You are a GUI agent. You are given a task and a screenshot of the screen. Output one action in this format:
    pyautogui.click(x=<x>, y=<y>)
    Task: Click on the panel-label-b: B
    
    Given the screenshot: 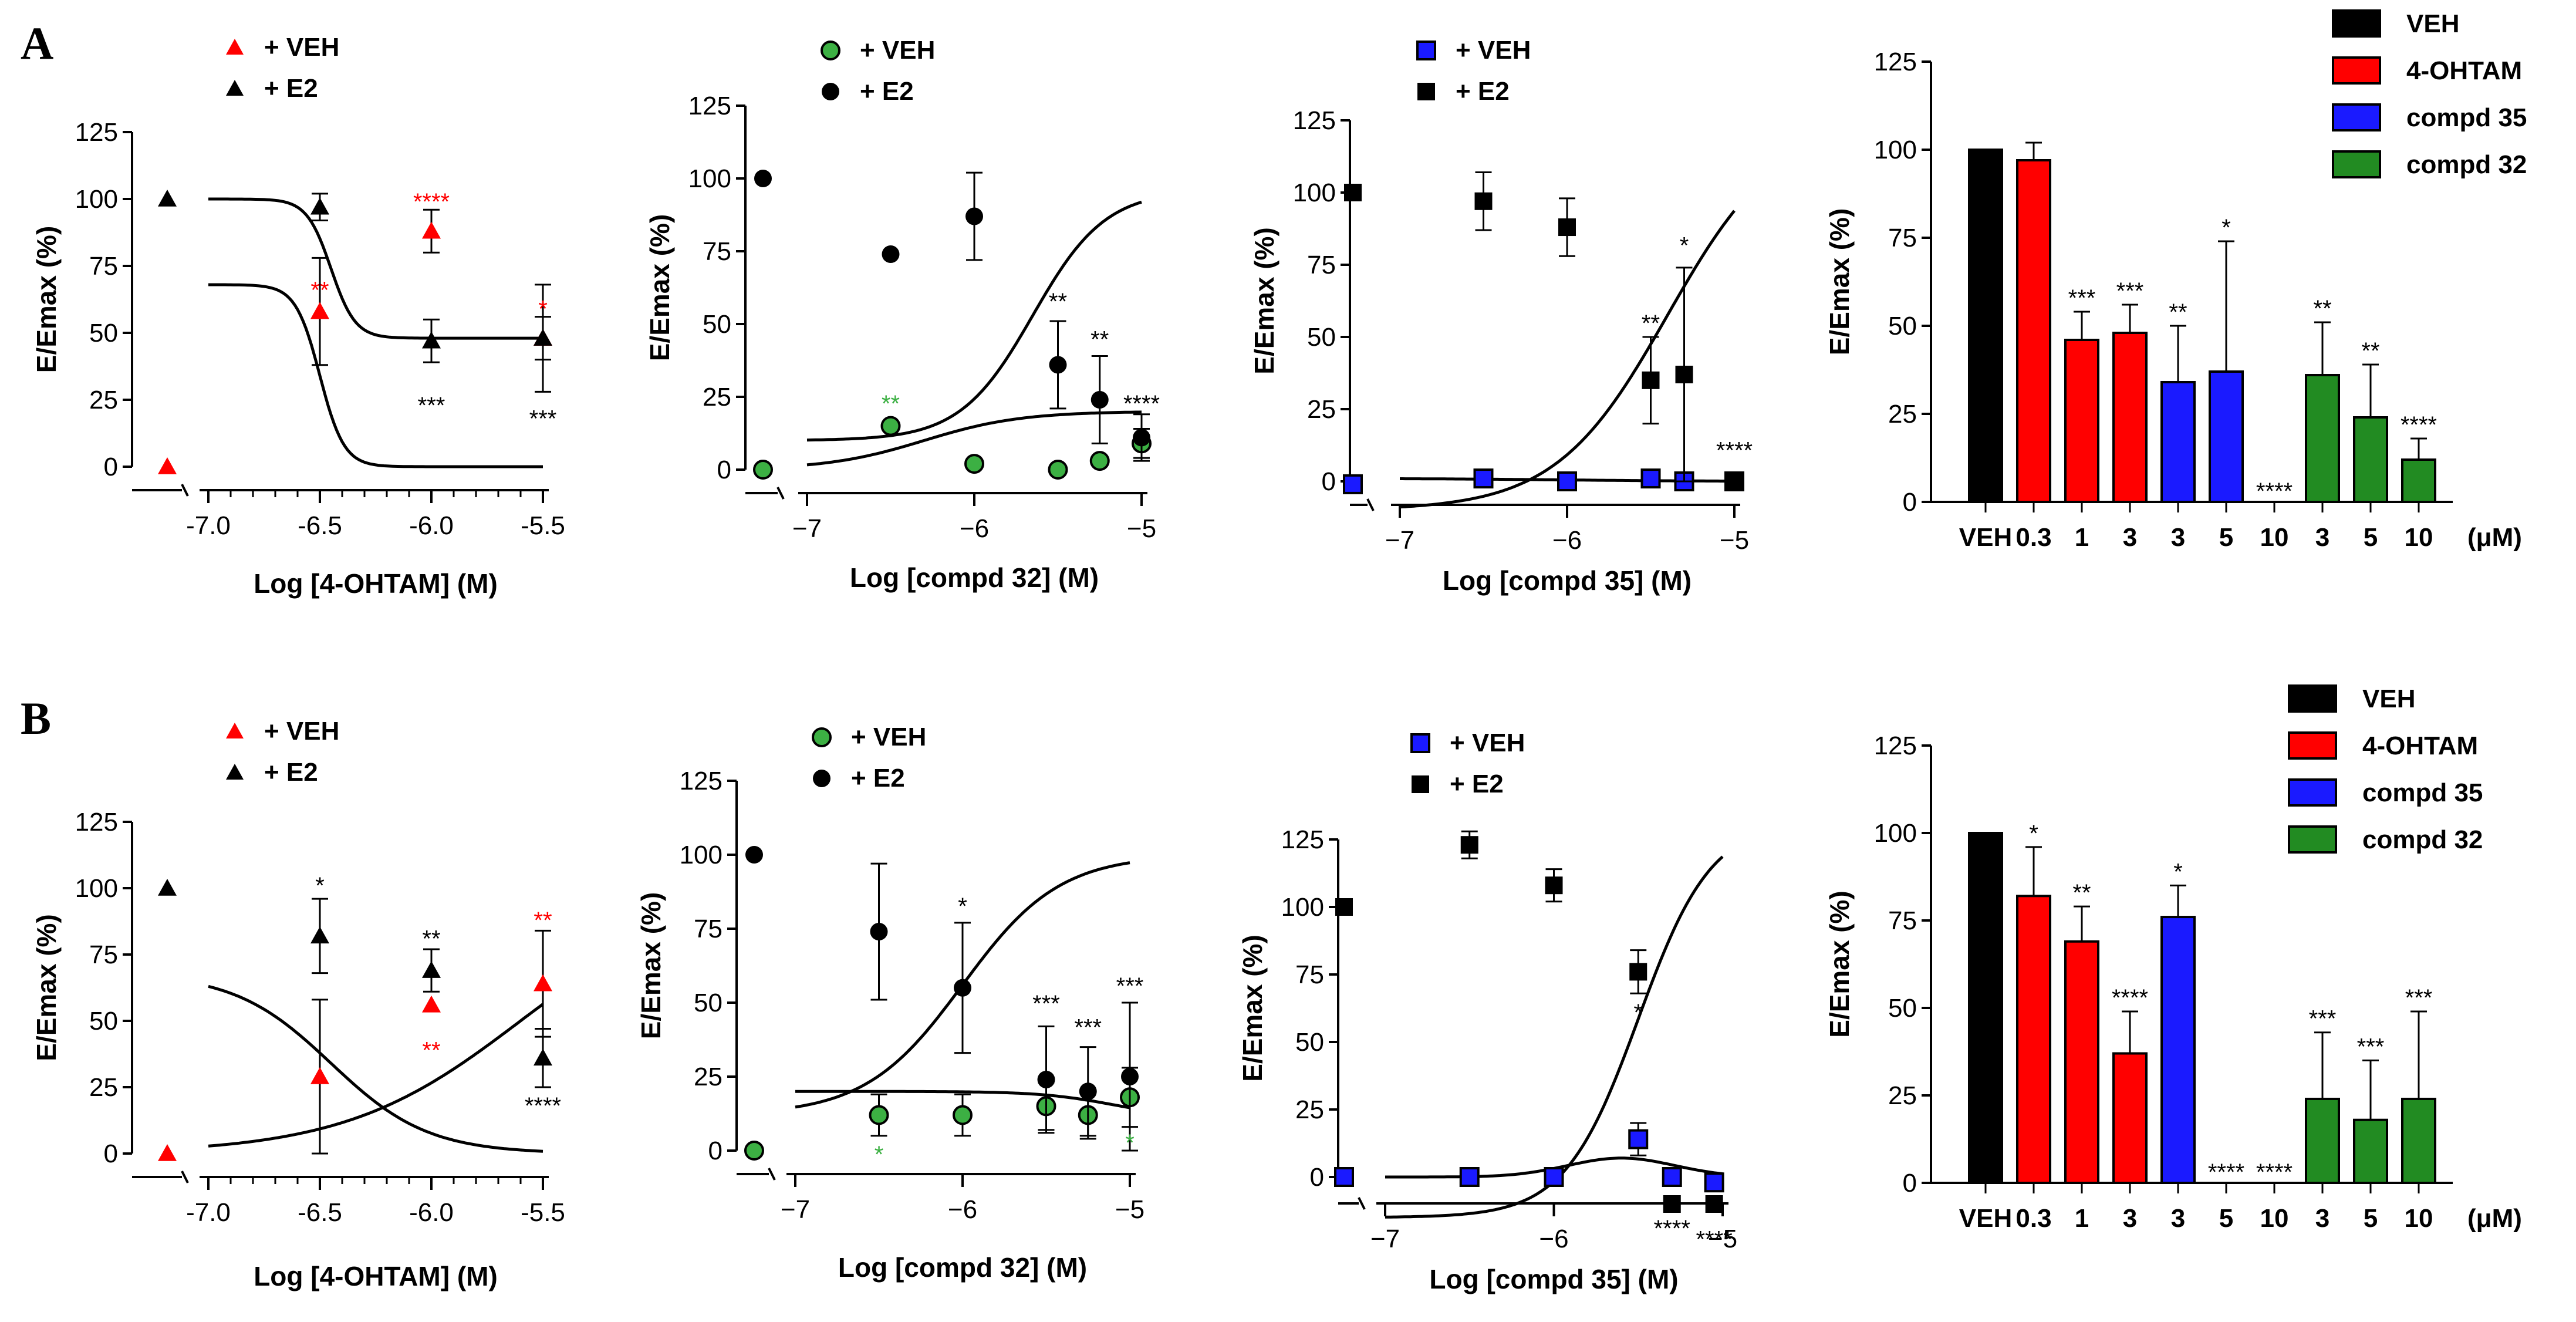 What is the action you would take?
    pyautogui.click(x=36, y=718)
    